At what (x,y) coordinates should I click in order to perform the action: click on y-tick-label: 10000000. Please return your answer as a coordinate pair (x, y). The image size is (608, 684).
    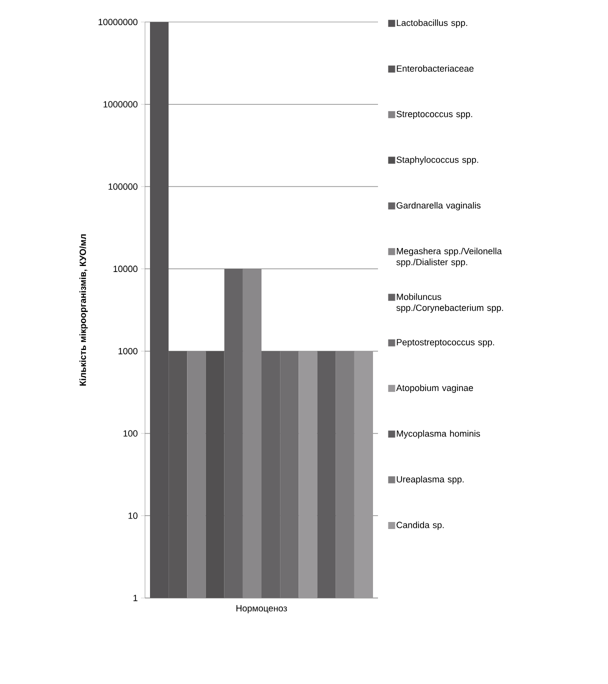
    Looking at the image, I should click on (118, 22).